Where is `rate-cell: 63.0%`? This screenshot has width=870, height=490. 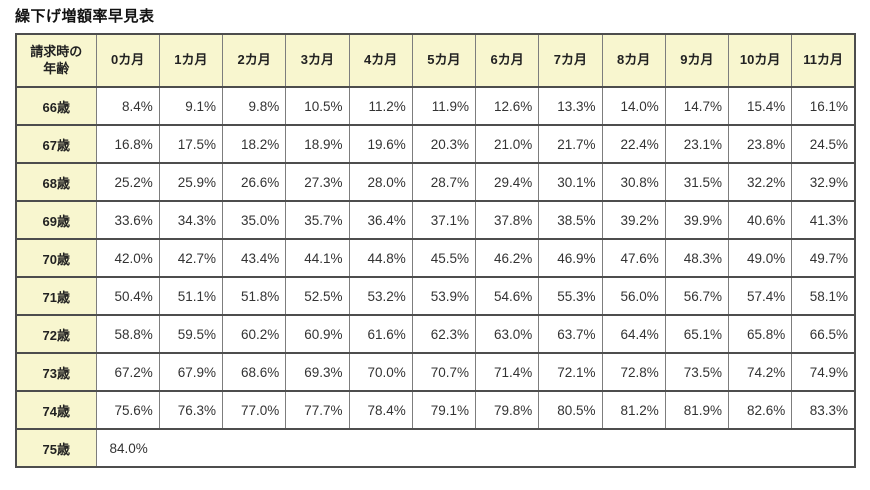 rate-cell: 63.0% is located at coordinates (507, 334).